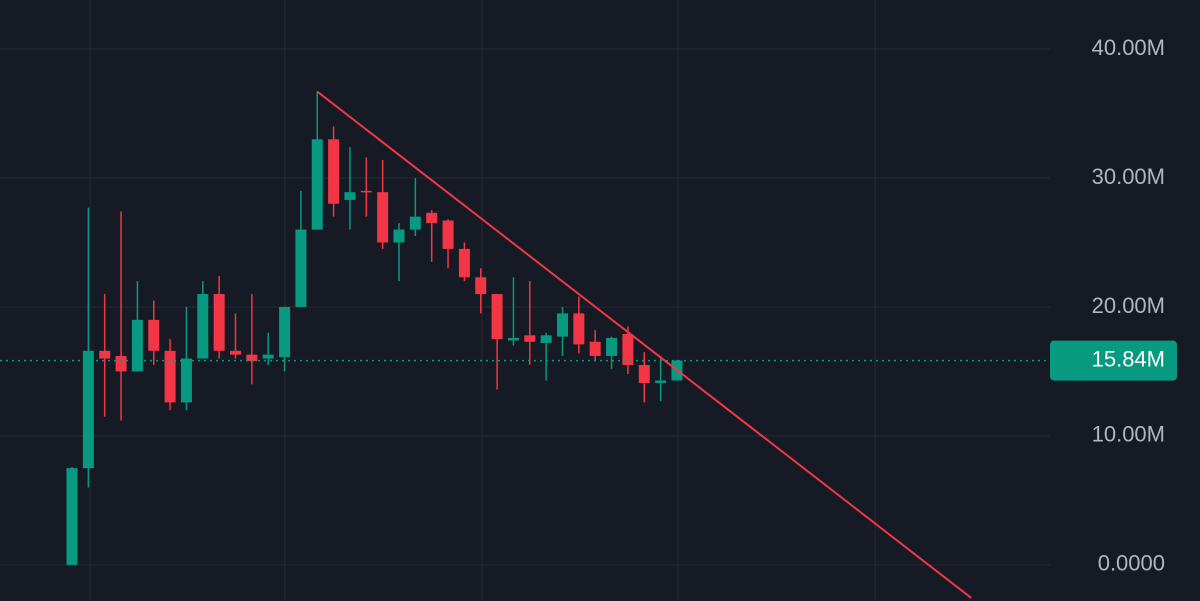 The width and height of the screenshot is (1200, 601). What do you see at coordinates (1128, 176) in the screenshot?
I see `y-tick-label: 30.00M` at bounding box center [1128, 176].